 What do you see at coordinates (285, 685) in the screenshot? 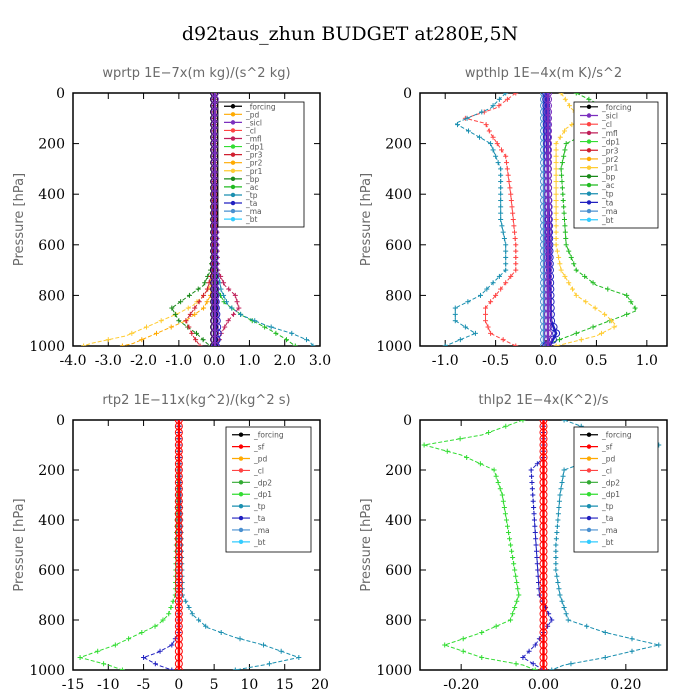
I see `x-tick-label: 15` at bounding box center [285, 685].